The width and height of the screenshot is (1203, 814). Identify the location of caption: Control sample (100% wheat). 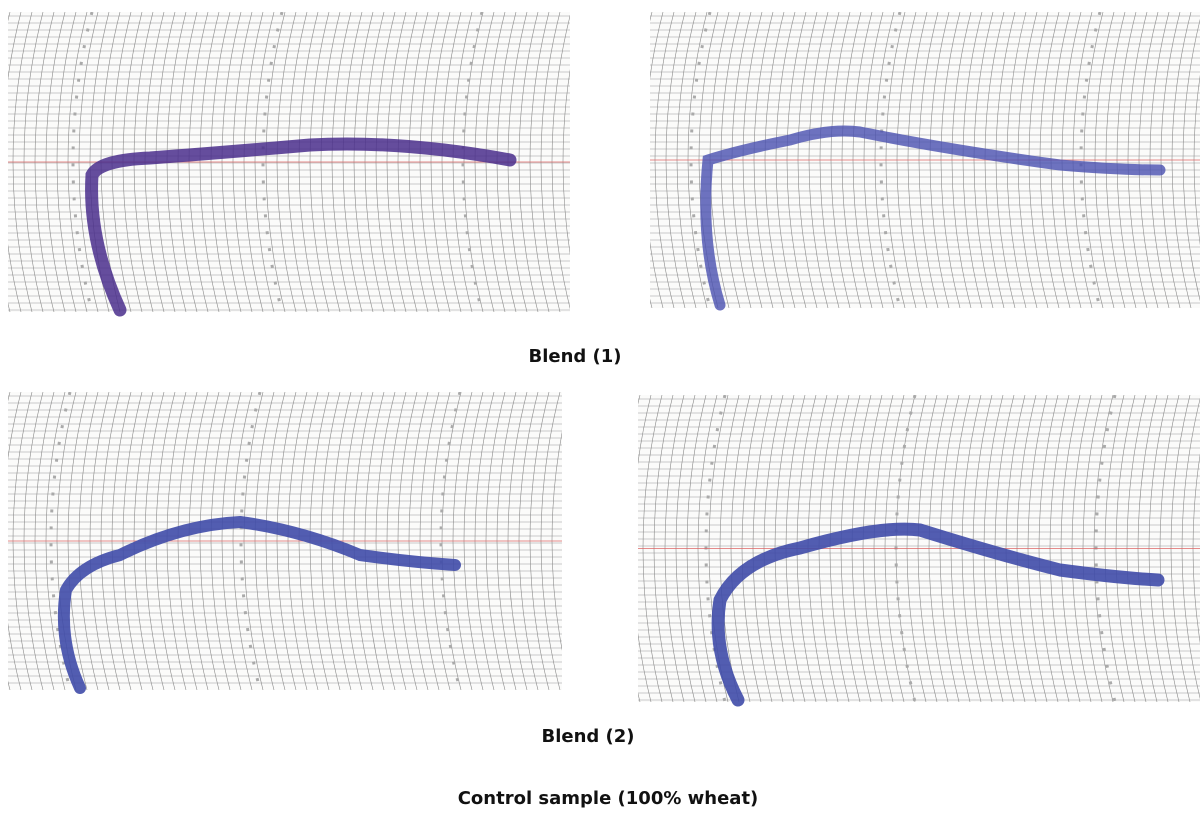
(608, 798).